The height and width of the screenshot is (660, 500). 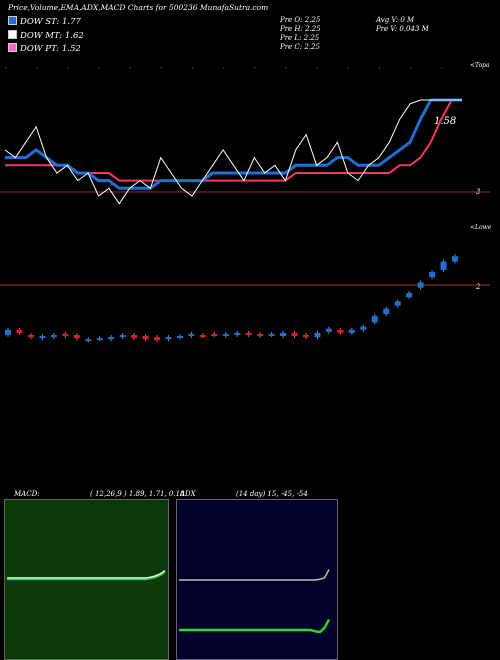 I want to click on prev-high: Pre H: 2.25, so click(x=300, y=29).